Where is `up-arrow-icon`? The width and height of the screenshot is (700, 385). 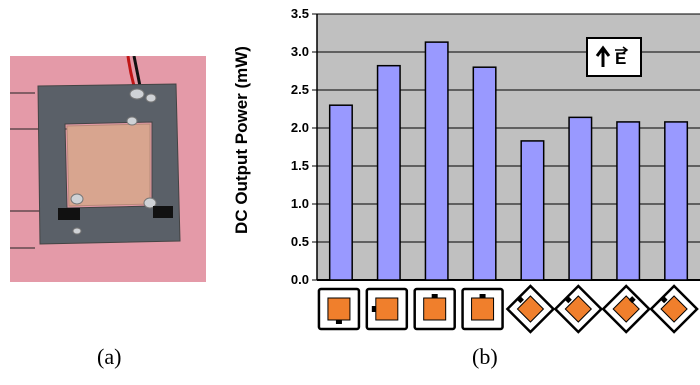
up-arrow-icon is located at coordinates (603, 56).